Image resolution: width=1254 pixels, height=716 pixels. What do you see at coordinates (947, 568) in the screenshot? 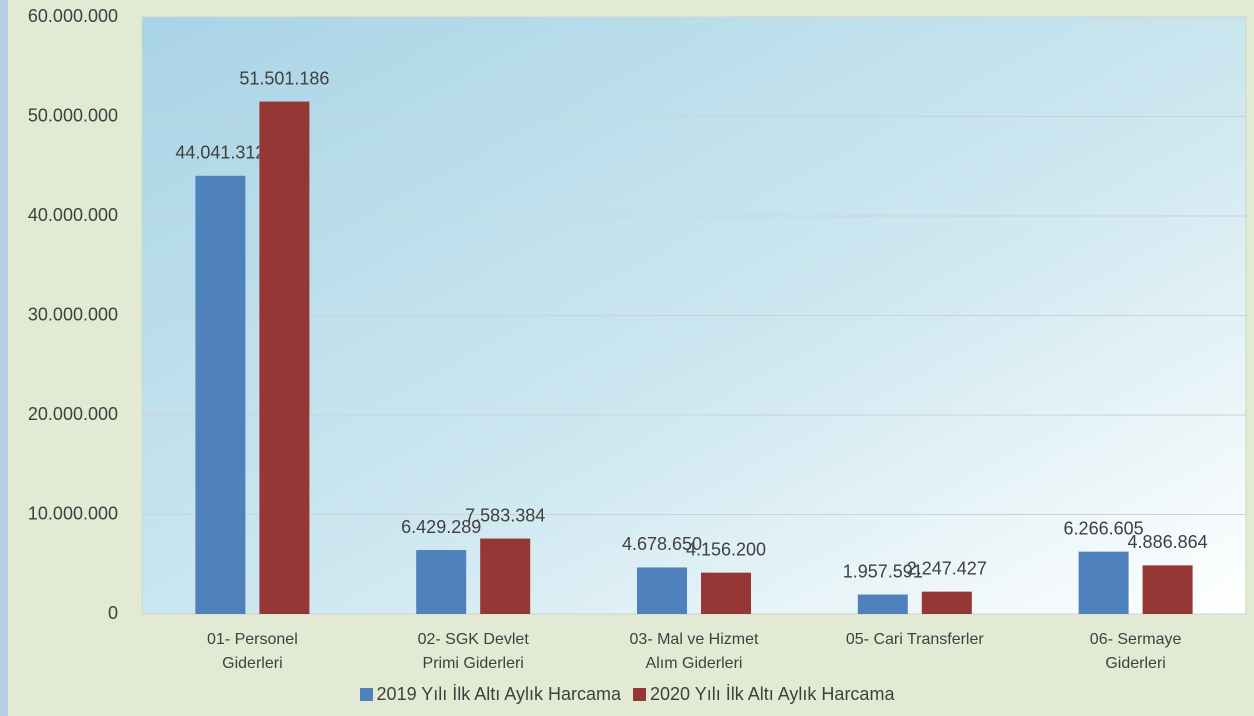
I see `data-label: 2.247.427` at bounding box center [947, 568].